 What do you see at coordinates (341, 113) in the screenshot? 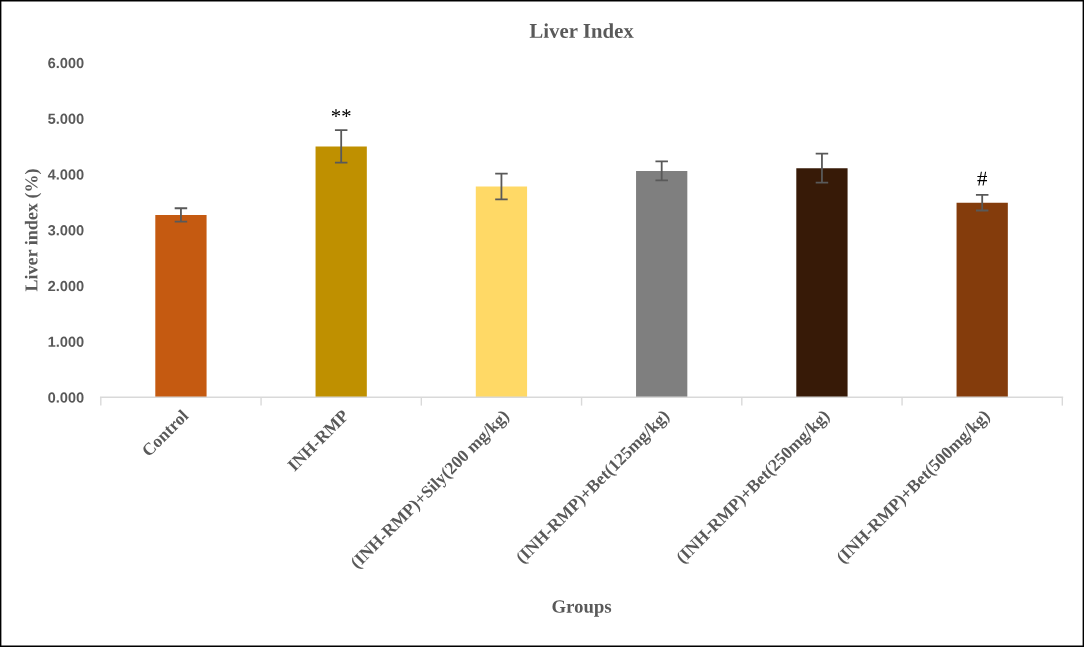
I see `annotation: **` at bounding box center [341, 113].